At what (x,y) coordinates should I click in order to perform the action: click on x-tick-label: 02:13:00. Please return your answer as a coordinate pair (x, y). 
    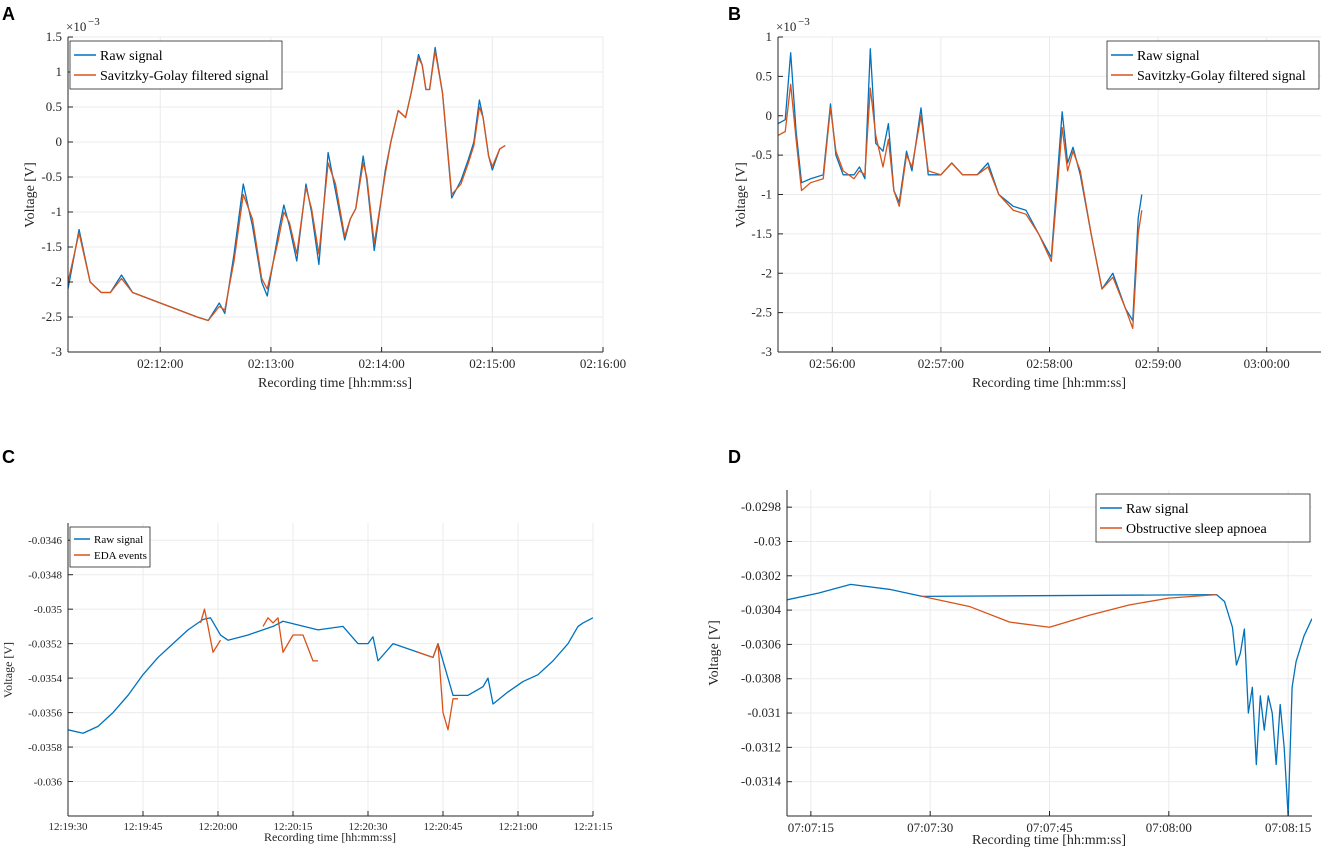
    Looking at the image, I should click on (271, 363).